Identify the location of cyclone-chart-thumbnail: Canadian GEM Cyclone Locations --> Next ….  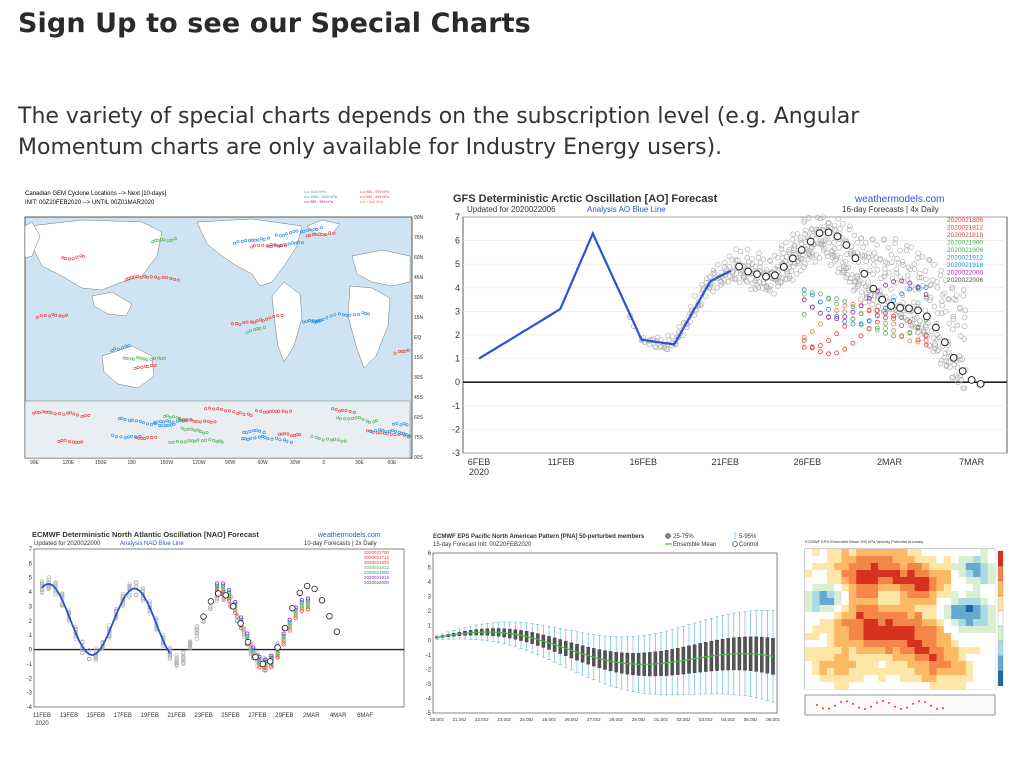
(226, 326).